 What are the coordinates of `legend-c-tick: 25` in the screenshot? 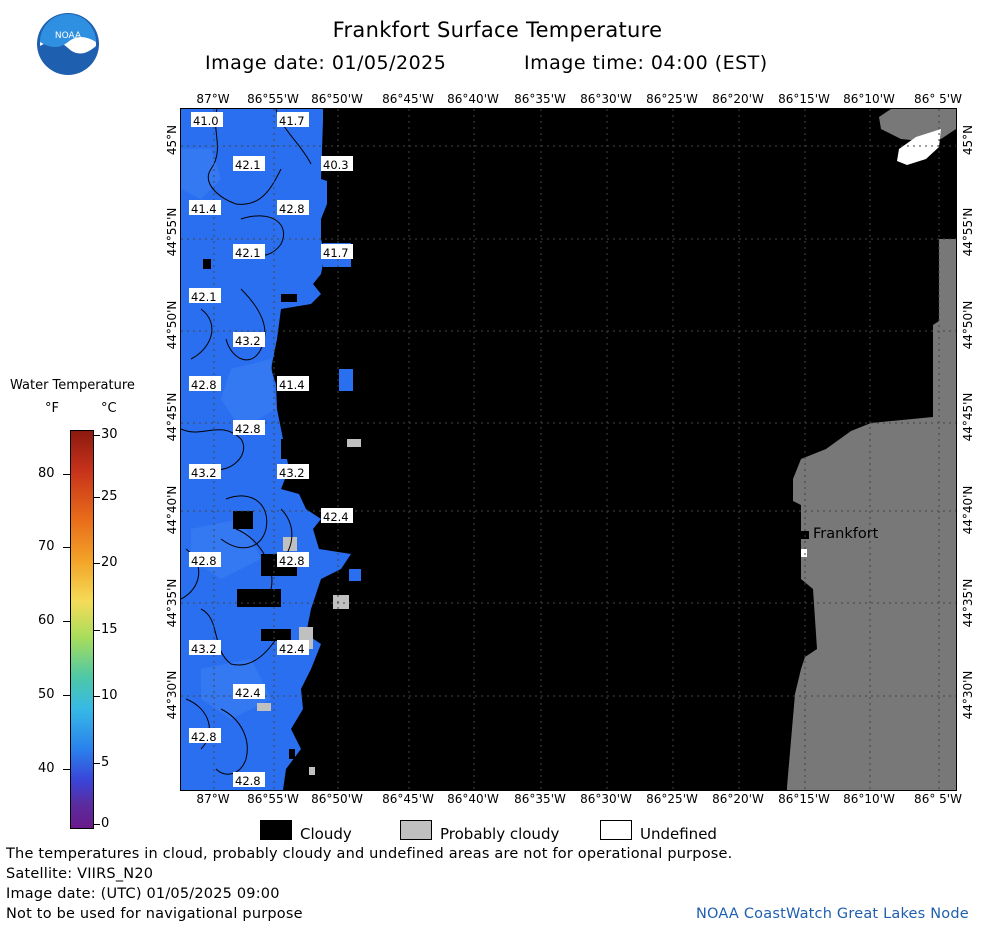 It's located at (109, 496).